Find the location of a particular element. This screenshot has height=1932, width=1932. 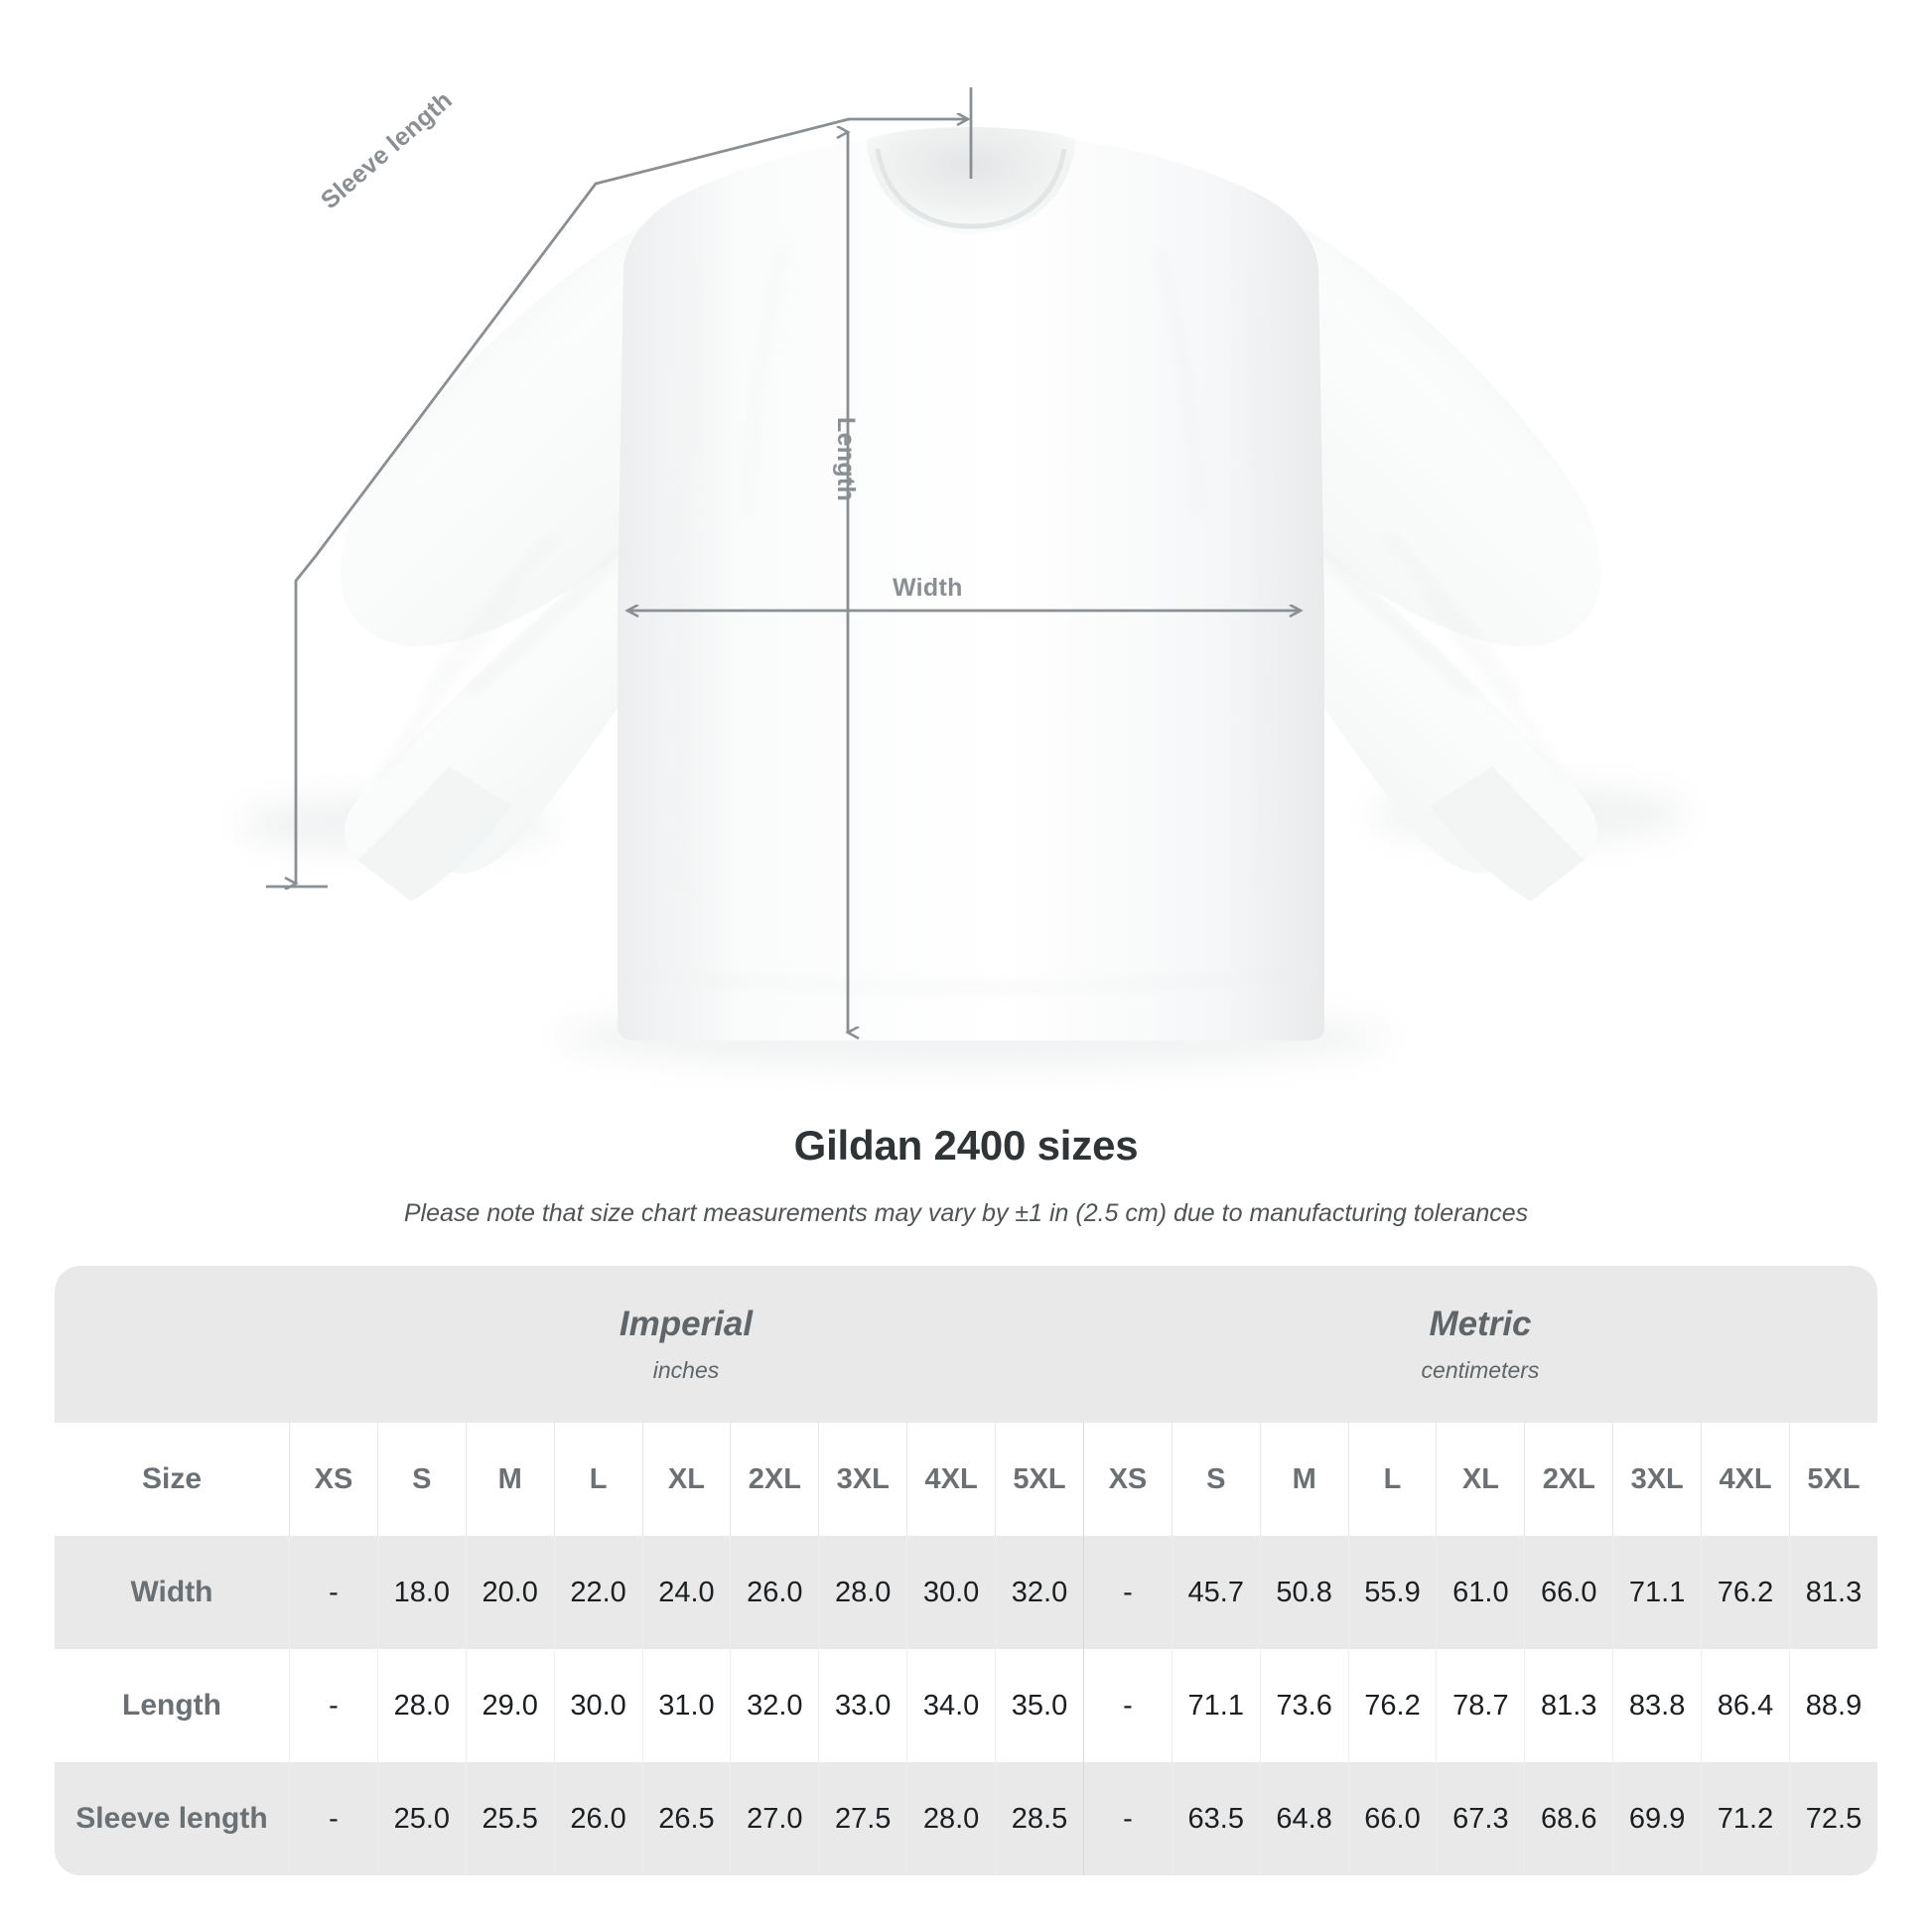

cell-length-imperial-3xl: 33.0 is located at coordinates (862, 1706).